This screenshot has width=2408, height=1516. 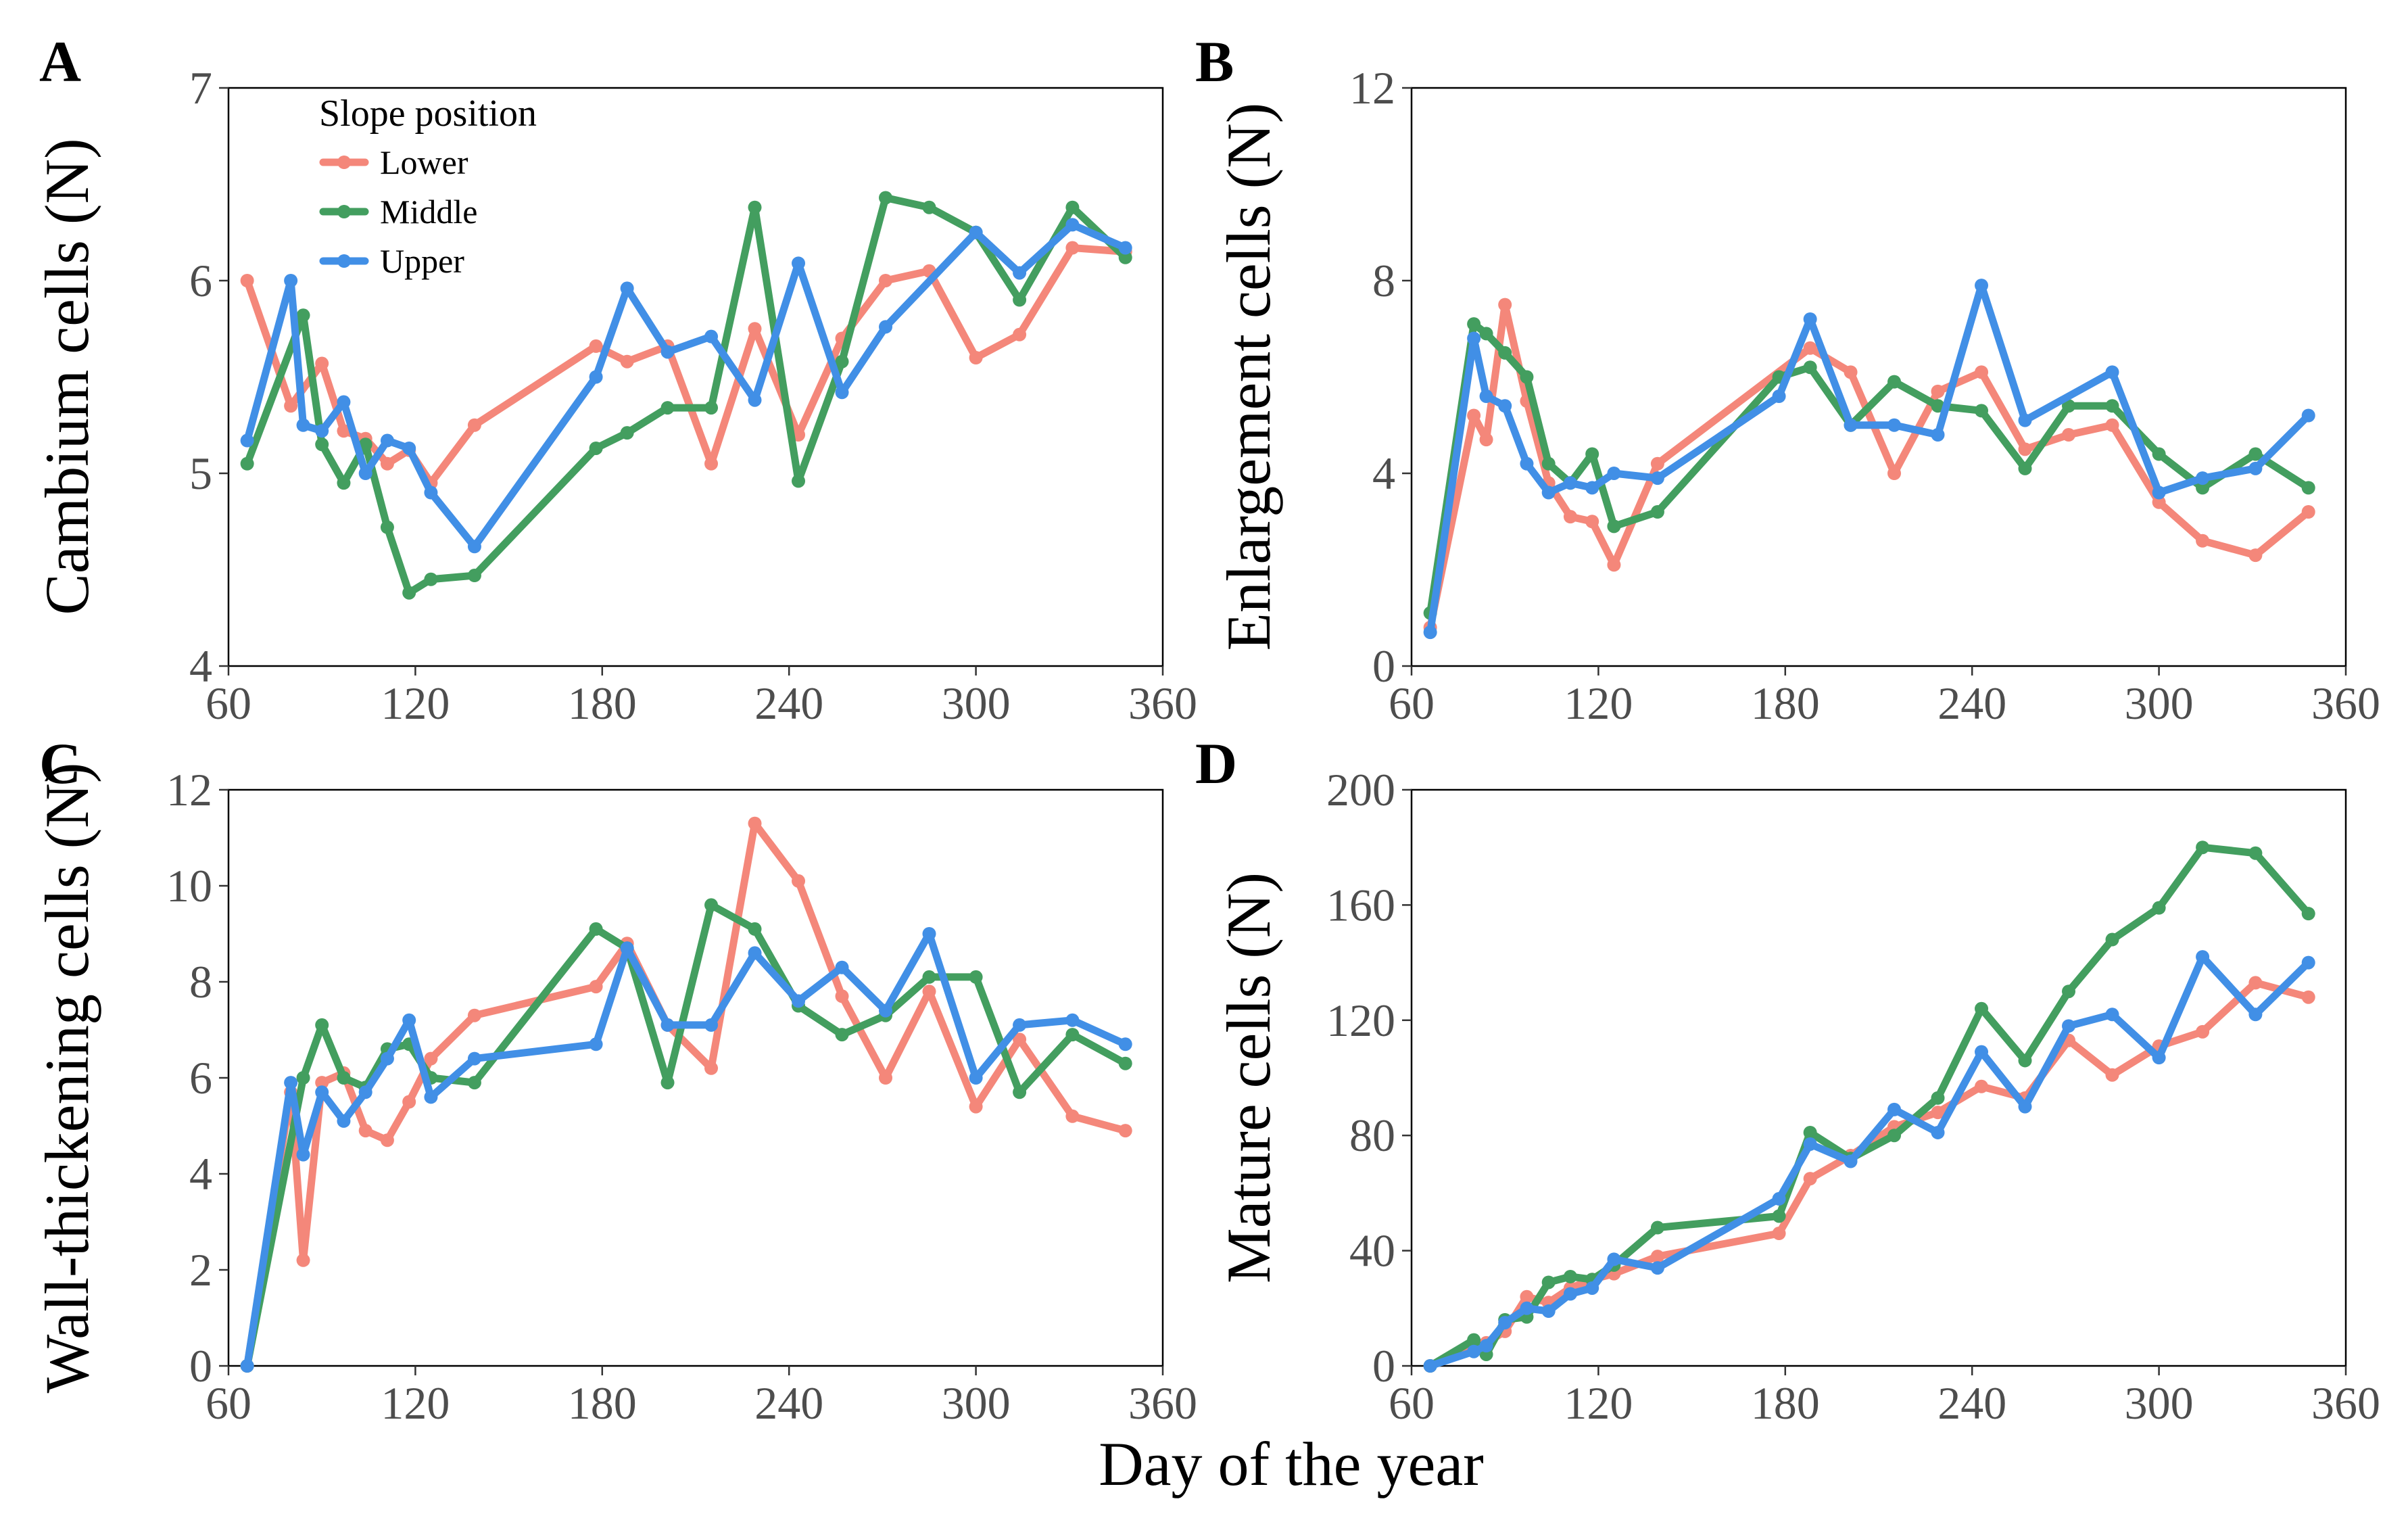 I want to click on y-axis-title: Mature cells (N), so click(x=1248, y=1077).